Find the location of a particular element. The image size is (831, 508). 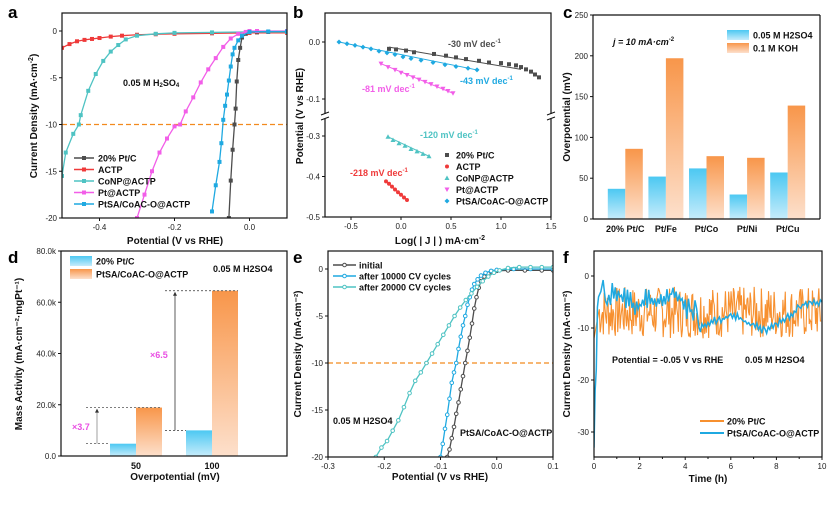

ratio-label: ×3.7 is located at coordinates (81, 427).